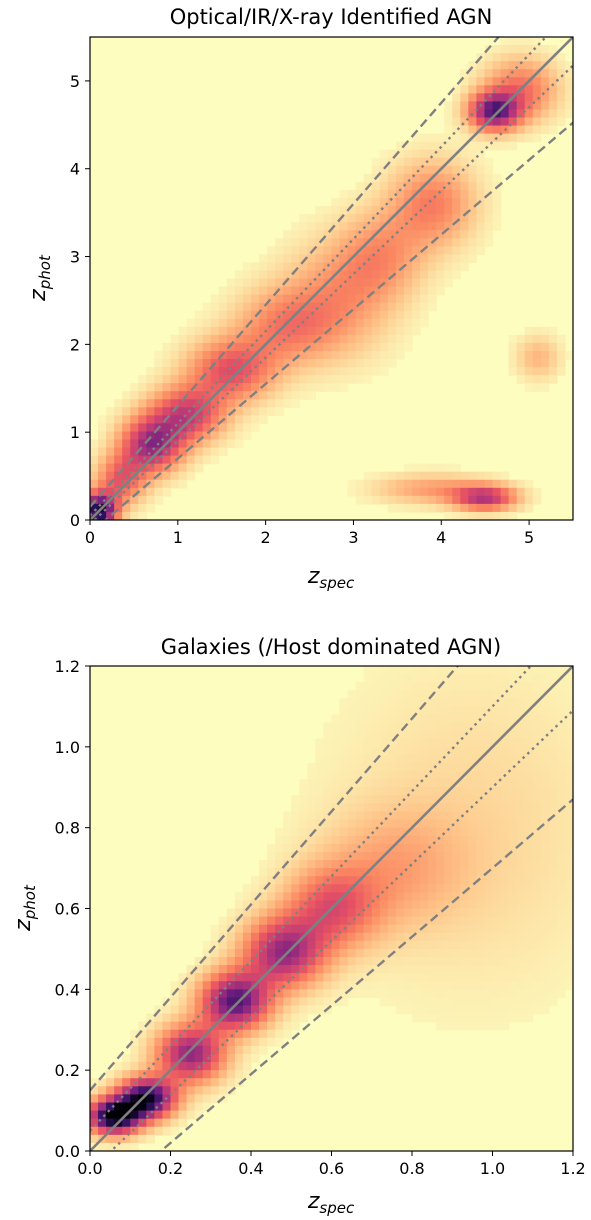 This screenshot has width=591, height=1220. What do you see at coordinates (313, 576) in the screenshot?
I see `agn-x-axis-label-main: z` at bounding box center [313, 576].